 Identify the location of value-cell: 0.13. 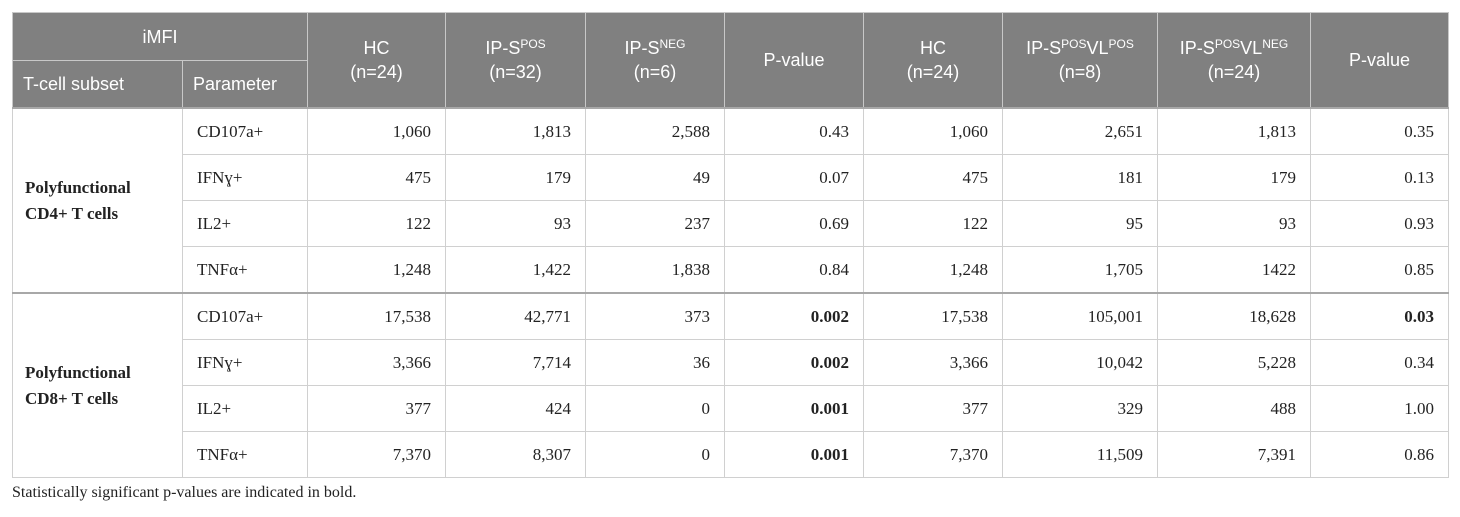
(1379, 177).